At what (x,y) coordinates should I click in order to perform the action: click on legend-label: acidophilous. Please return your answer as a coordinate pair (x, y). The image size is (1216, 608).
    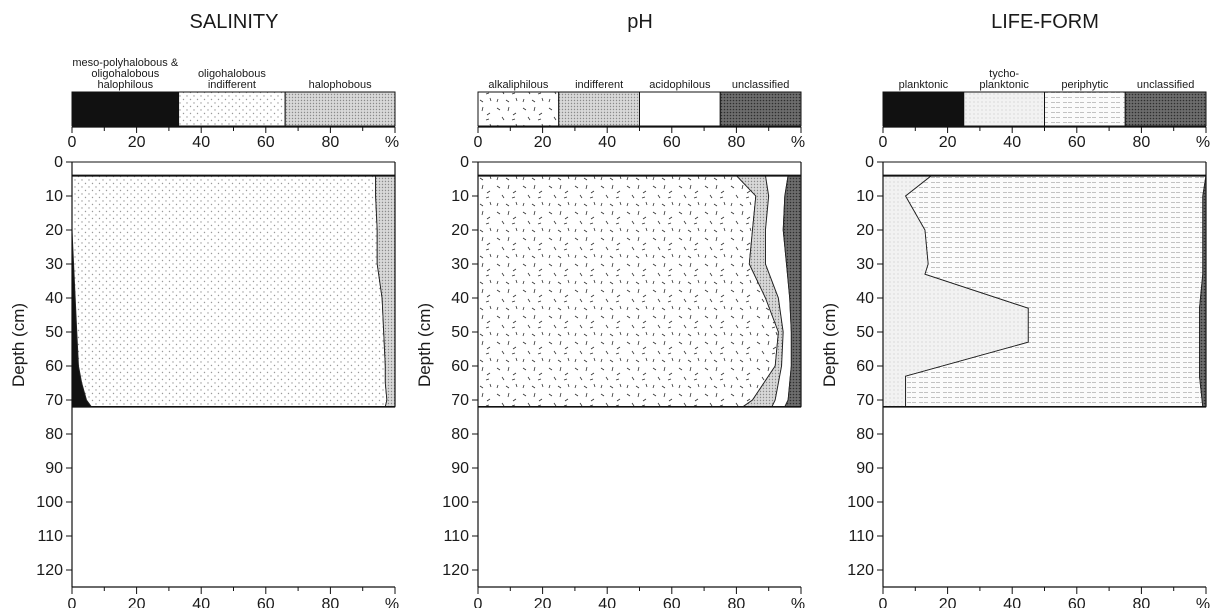
    Looking at the image, I should click on (680, 85).